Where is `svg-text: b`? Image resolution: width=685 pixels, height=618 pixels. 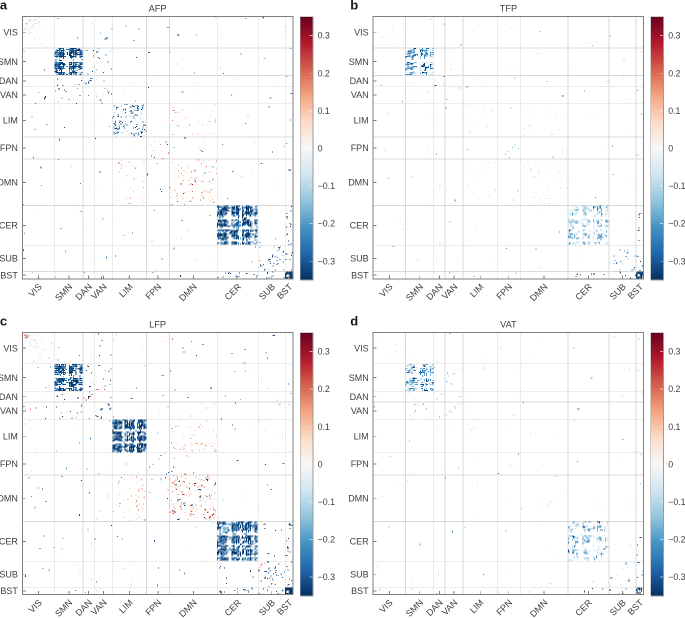
svg-text: b is located at coordinates (354, 6).